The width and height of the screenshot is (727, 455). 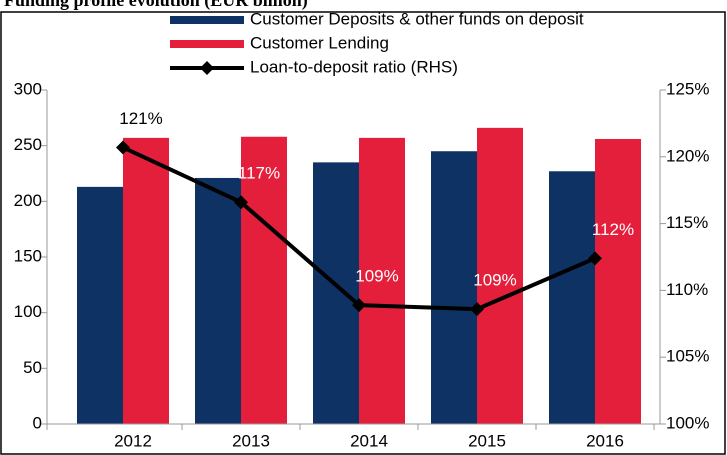 I want to click on legend-label: Loan-to-deposit ratio (RHS), so click(x=354, y=66).